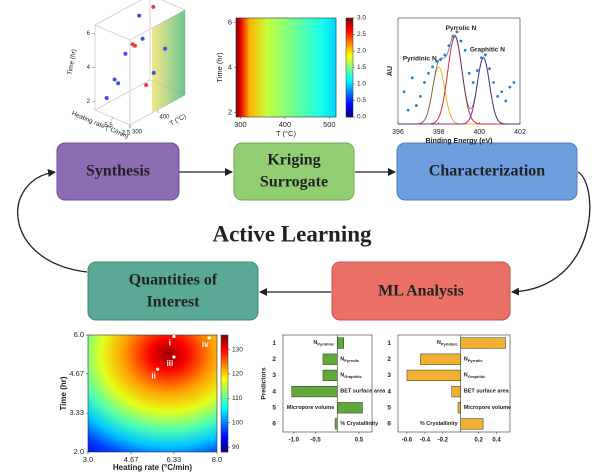  What do you see at coordinates (398, 132) in the screenshot?
I see `x-tick-label: 396` at bounding box center [398, 132].